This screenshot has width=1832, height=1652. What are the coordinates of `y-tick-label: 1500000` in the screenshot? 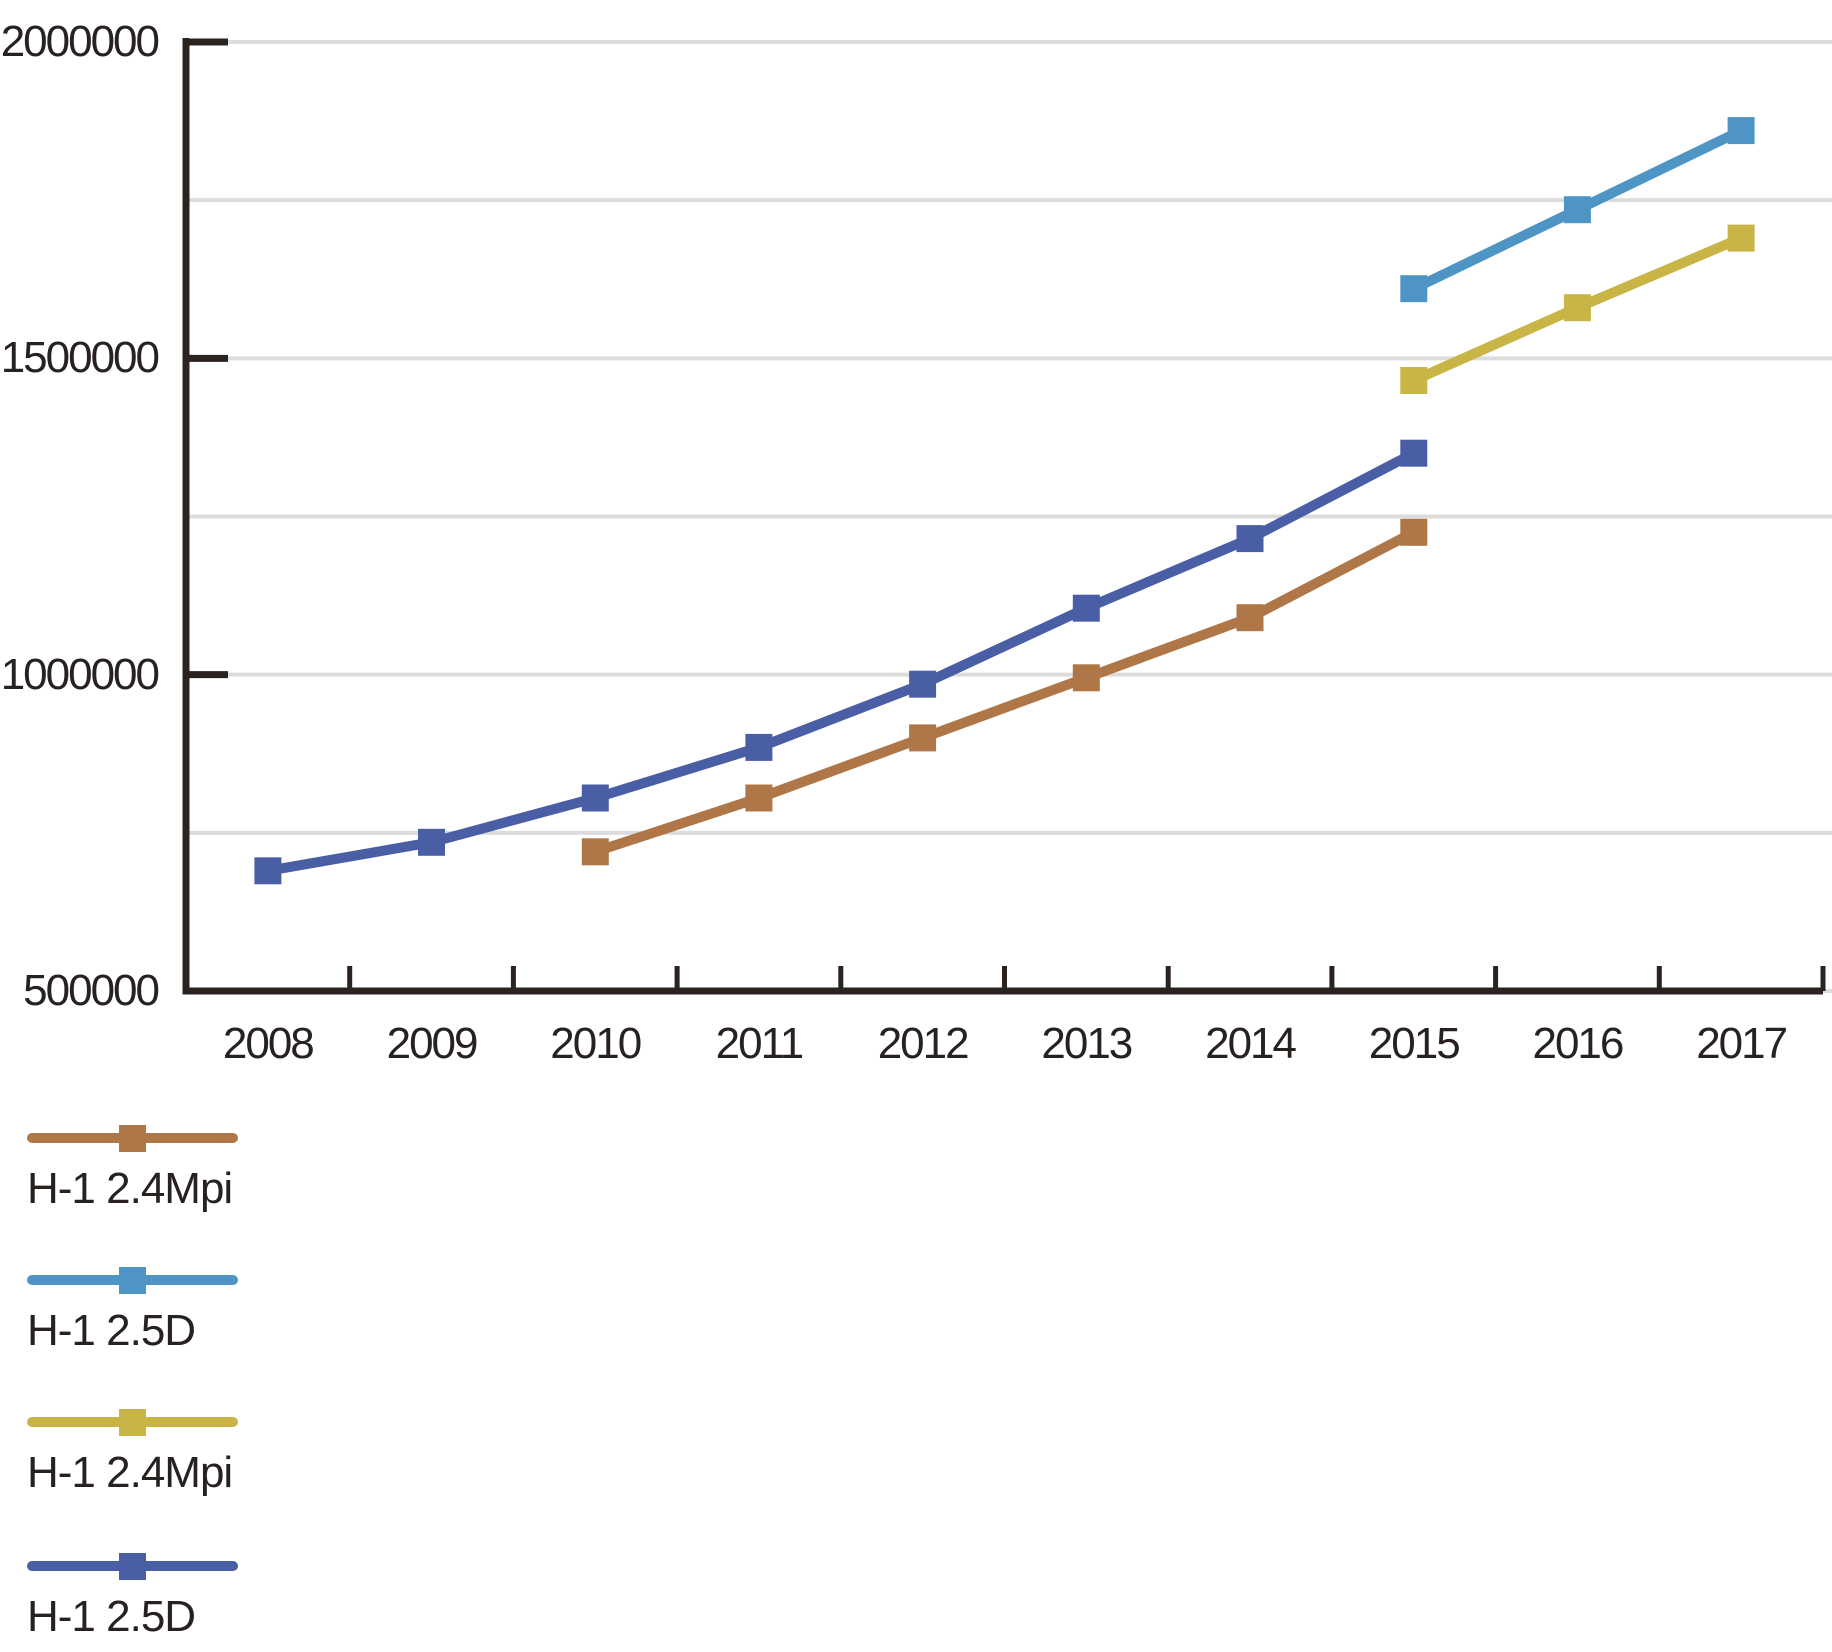 It's located at (80, 358).